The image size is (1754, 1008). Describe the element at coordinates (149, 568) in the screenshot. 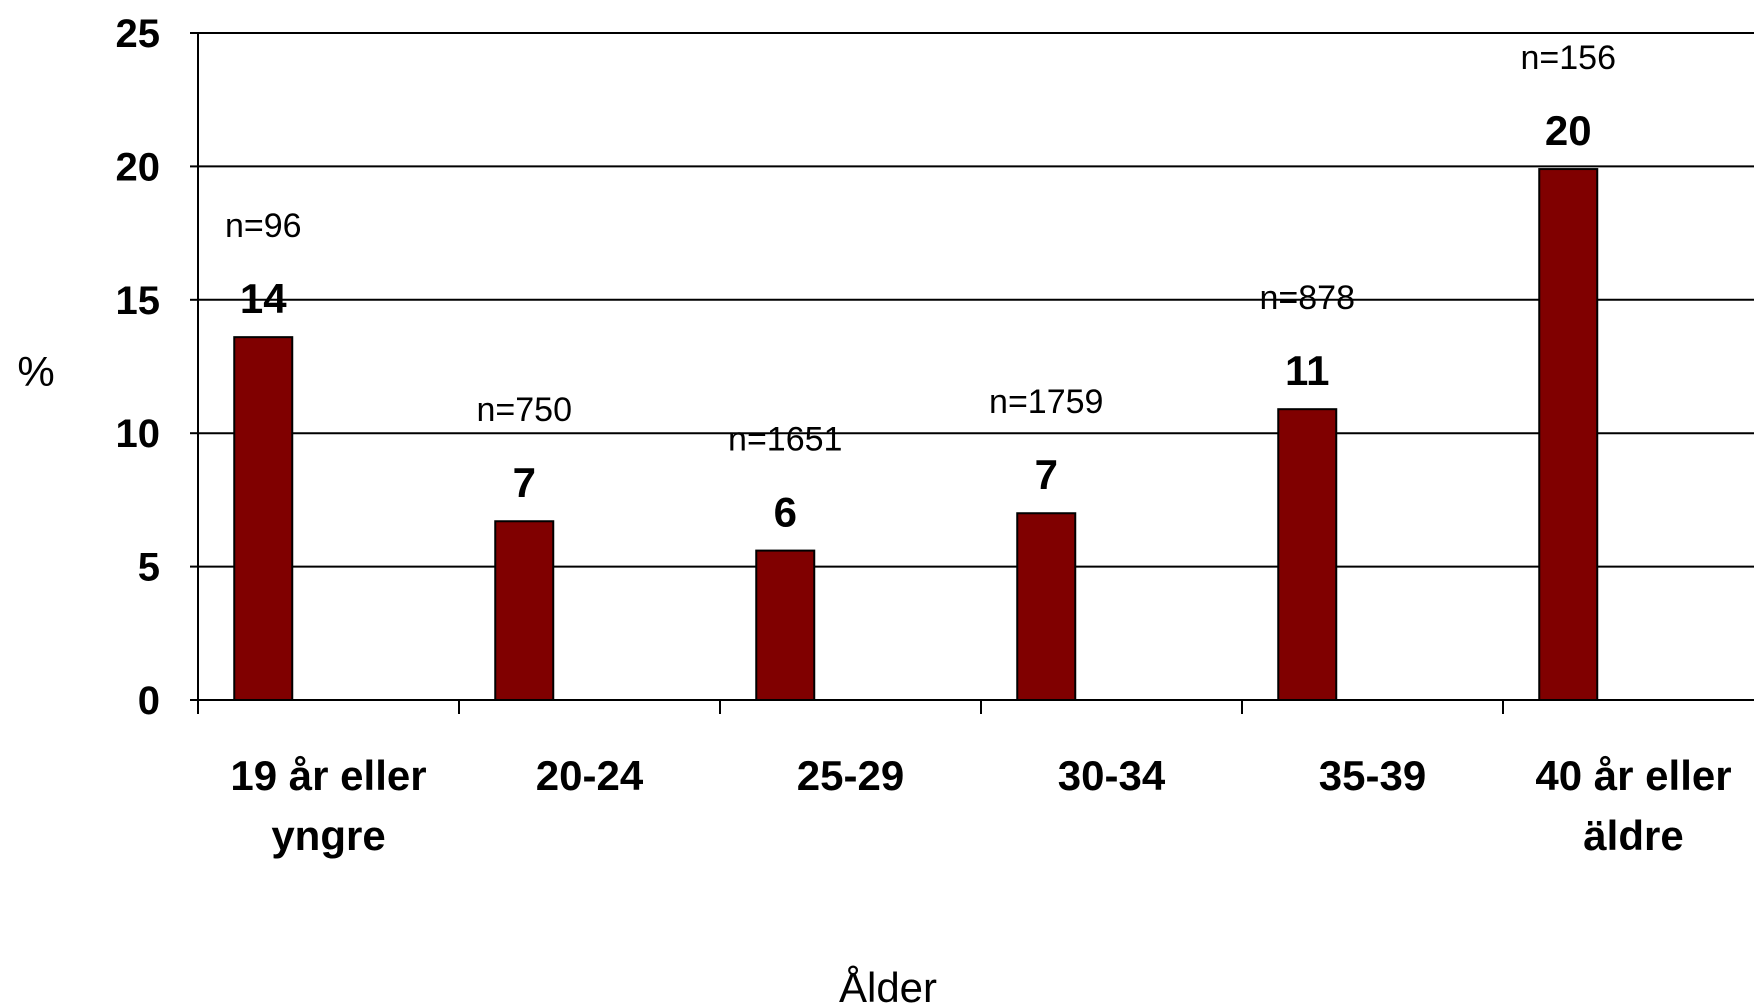

I see `y-tick-label: 5` at that location.